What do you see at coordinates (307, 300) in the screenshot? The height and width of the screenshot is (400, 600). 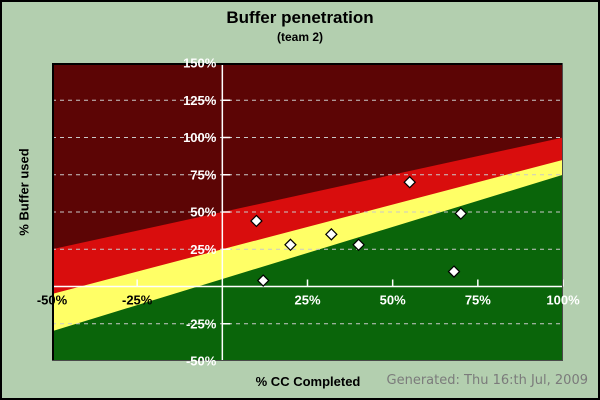 I see `x-tick-label: 25%` at bounding box center [307, 300].